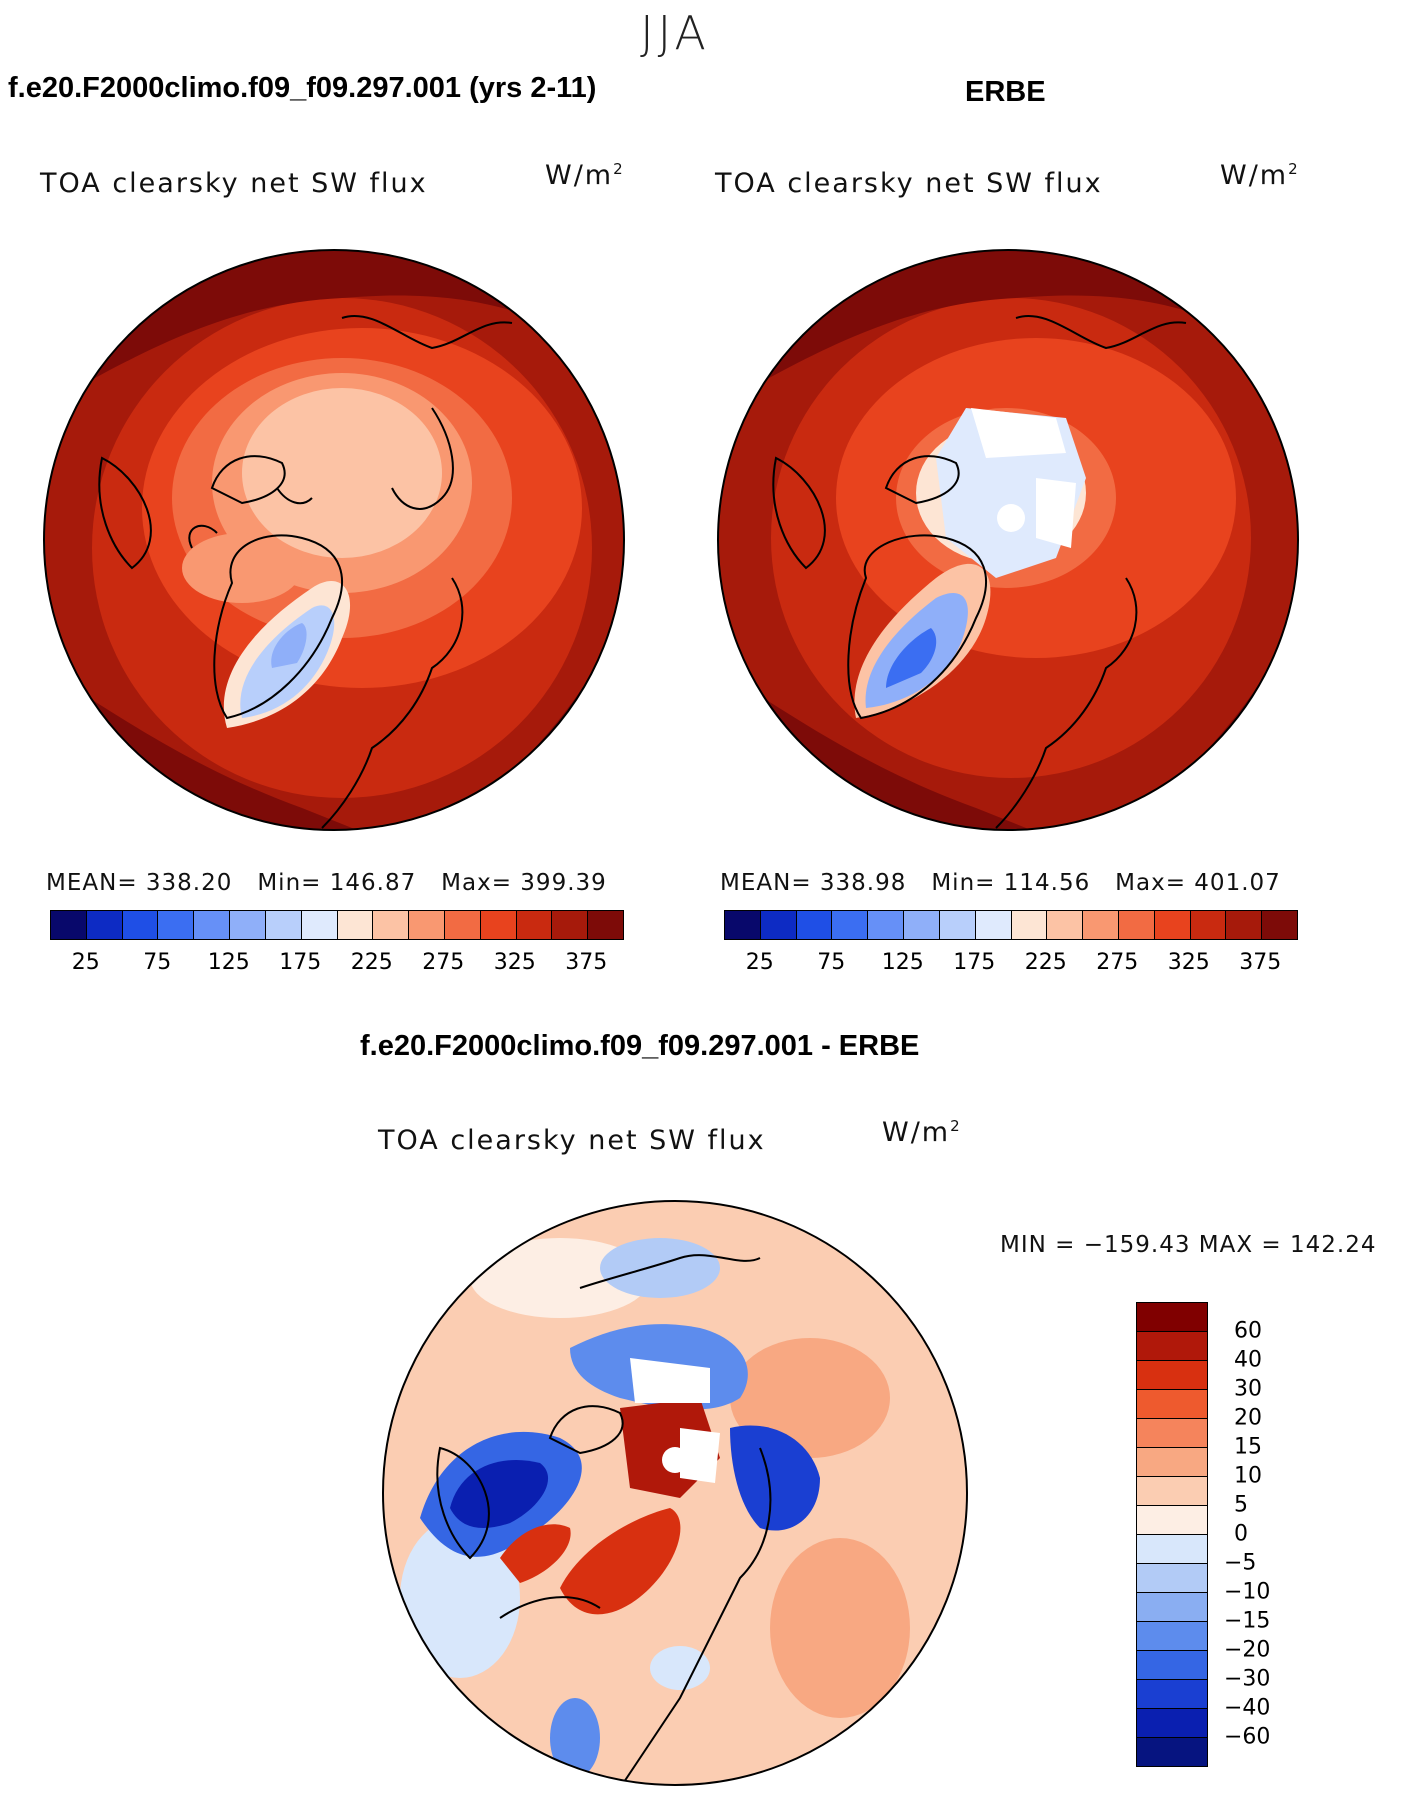 The width and height of the screenshot is (1415, 1800). I want to click on obs-units: W/m2, so click(1260, 175).